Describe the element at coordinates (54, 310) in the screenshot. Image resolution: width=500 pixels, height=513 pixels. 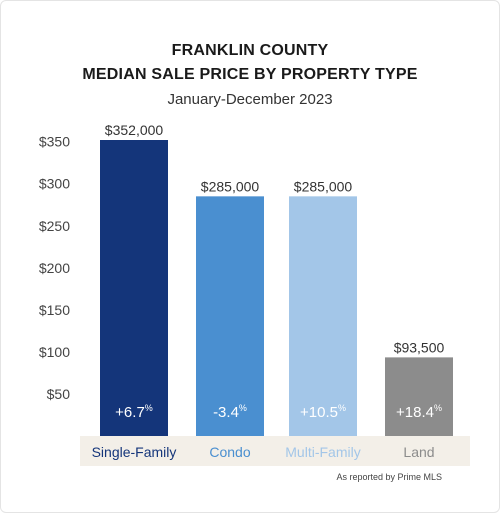
I see `y-tick-label: $150` at that location.